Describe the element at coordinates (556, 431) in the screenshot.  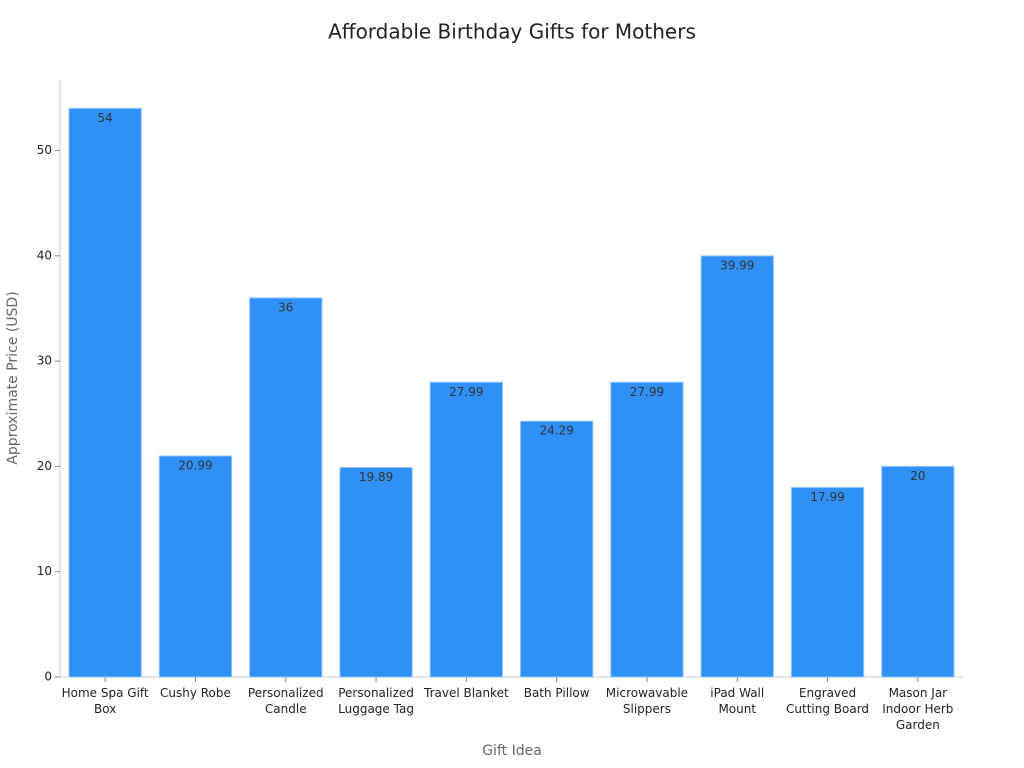
I see `value-label: 24.29` at that location.